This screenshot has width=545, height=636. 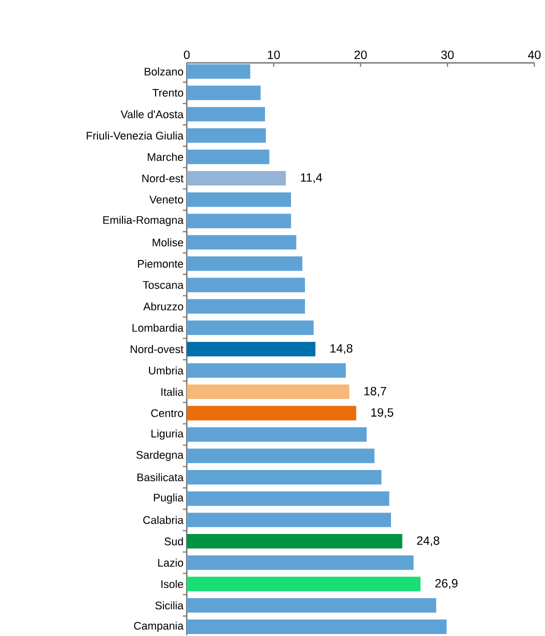 What do you see at coordinates (375, 391) in the screenshot?
I see `data-label: 18,7` at bounding box center [375, 391].